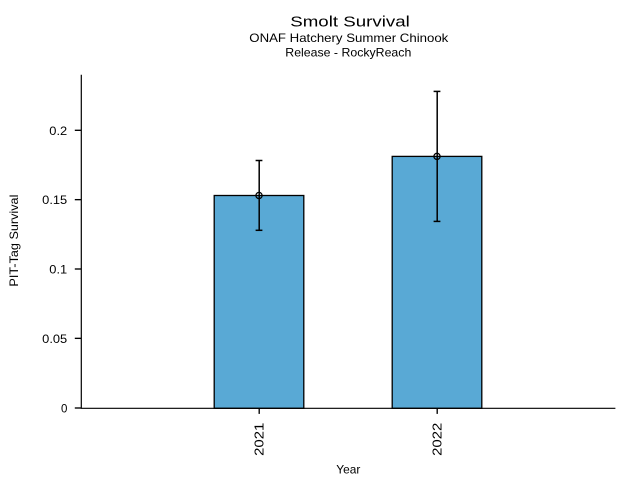 This screenshot has height=480, width=640. Describe the element at coordinates (350, 22) in the screenshot. I see `svg-text: Smolt Survival` at that location.